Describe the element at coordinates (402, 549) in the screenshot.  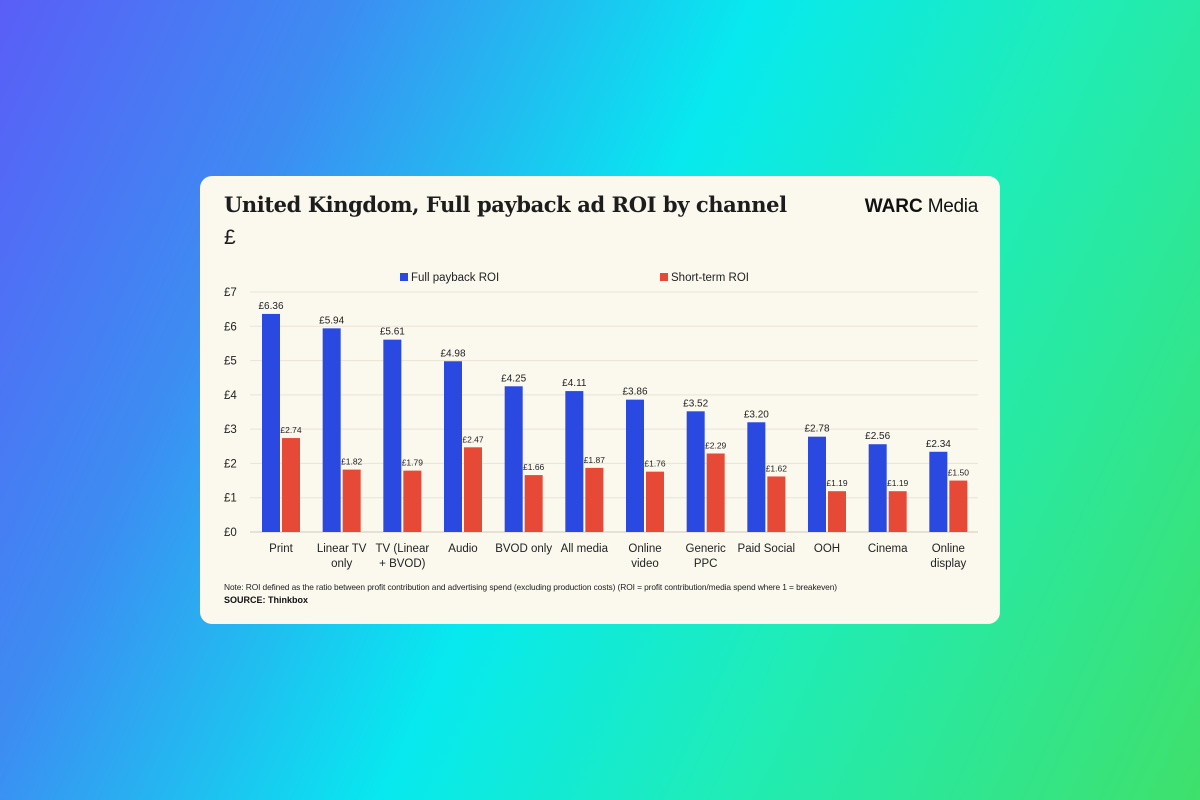
I see `x-category-label: TV (Linear` at that location.